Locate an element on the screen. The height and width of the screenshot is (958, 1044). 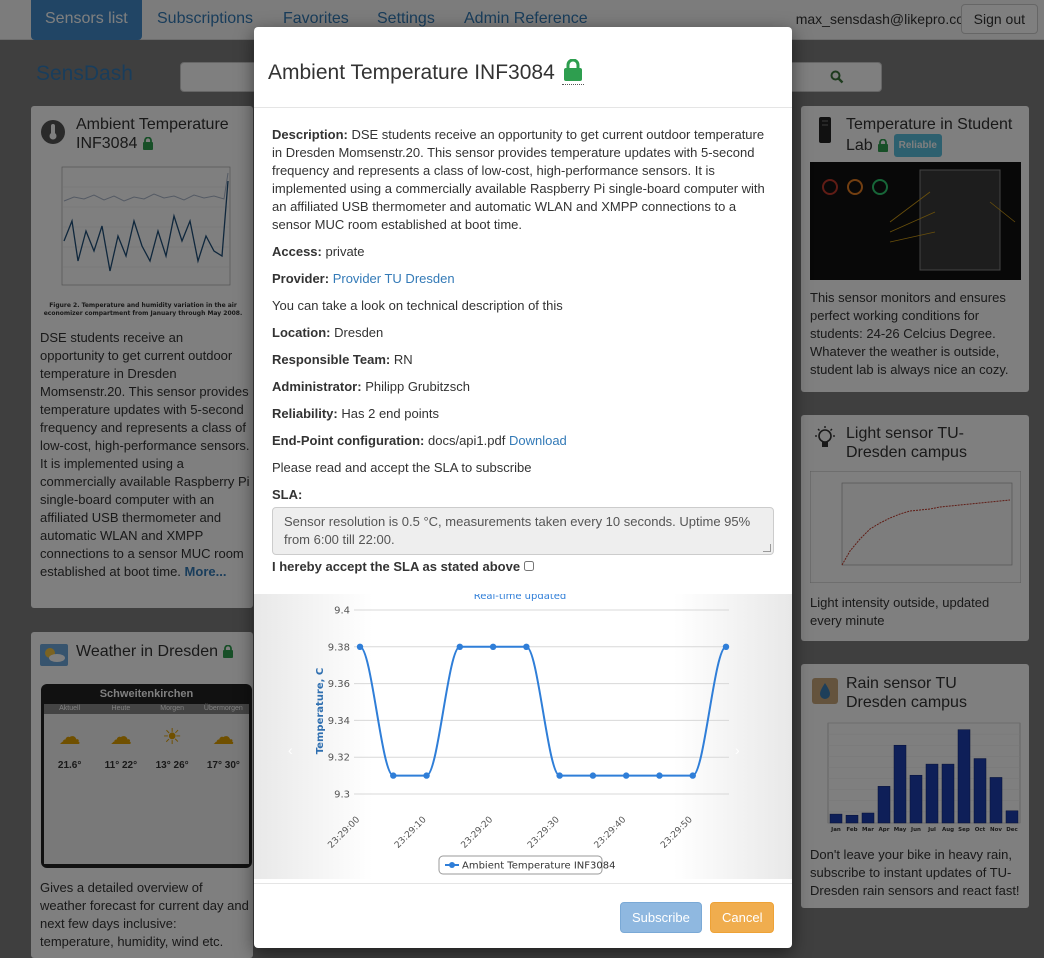
accept-sla-row: I hereby accept the SLA as stated above is located at coordinates (523, 567).